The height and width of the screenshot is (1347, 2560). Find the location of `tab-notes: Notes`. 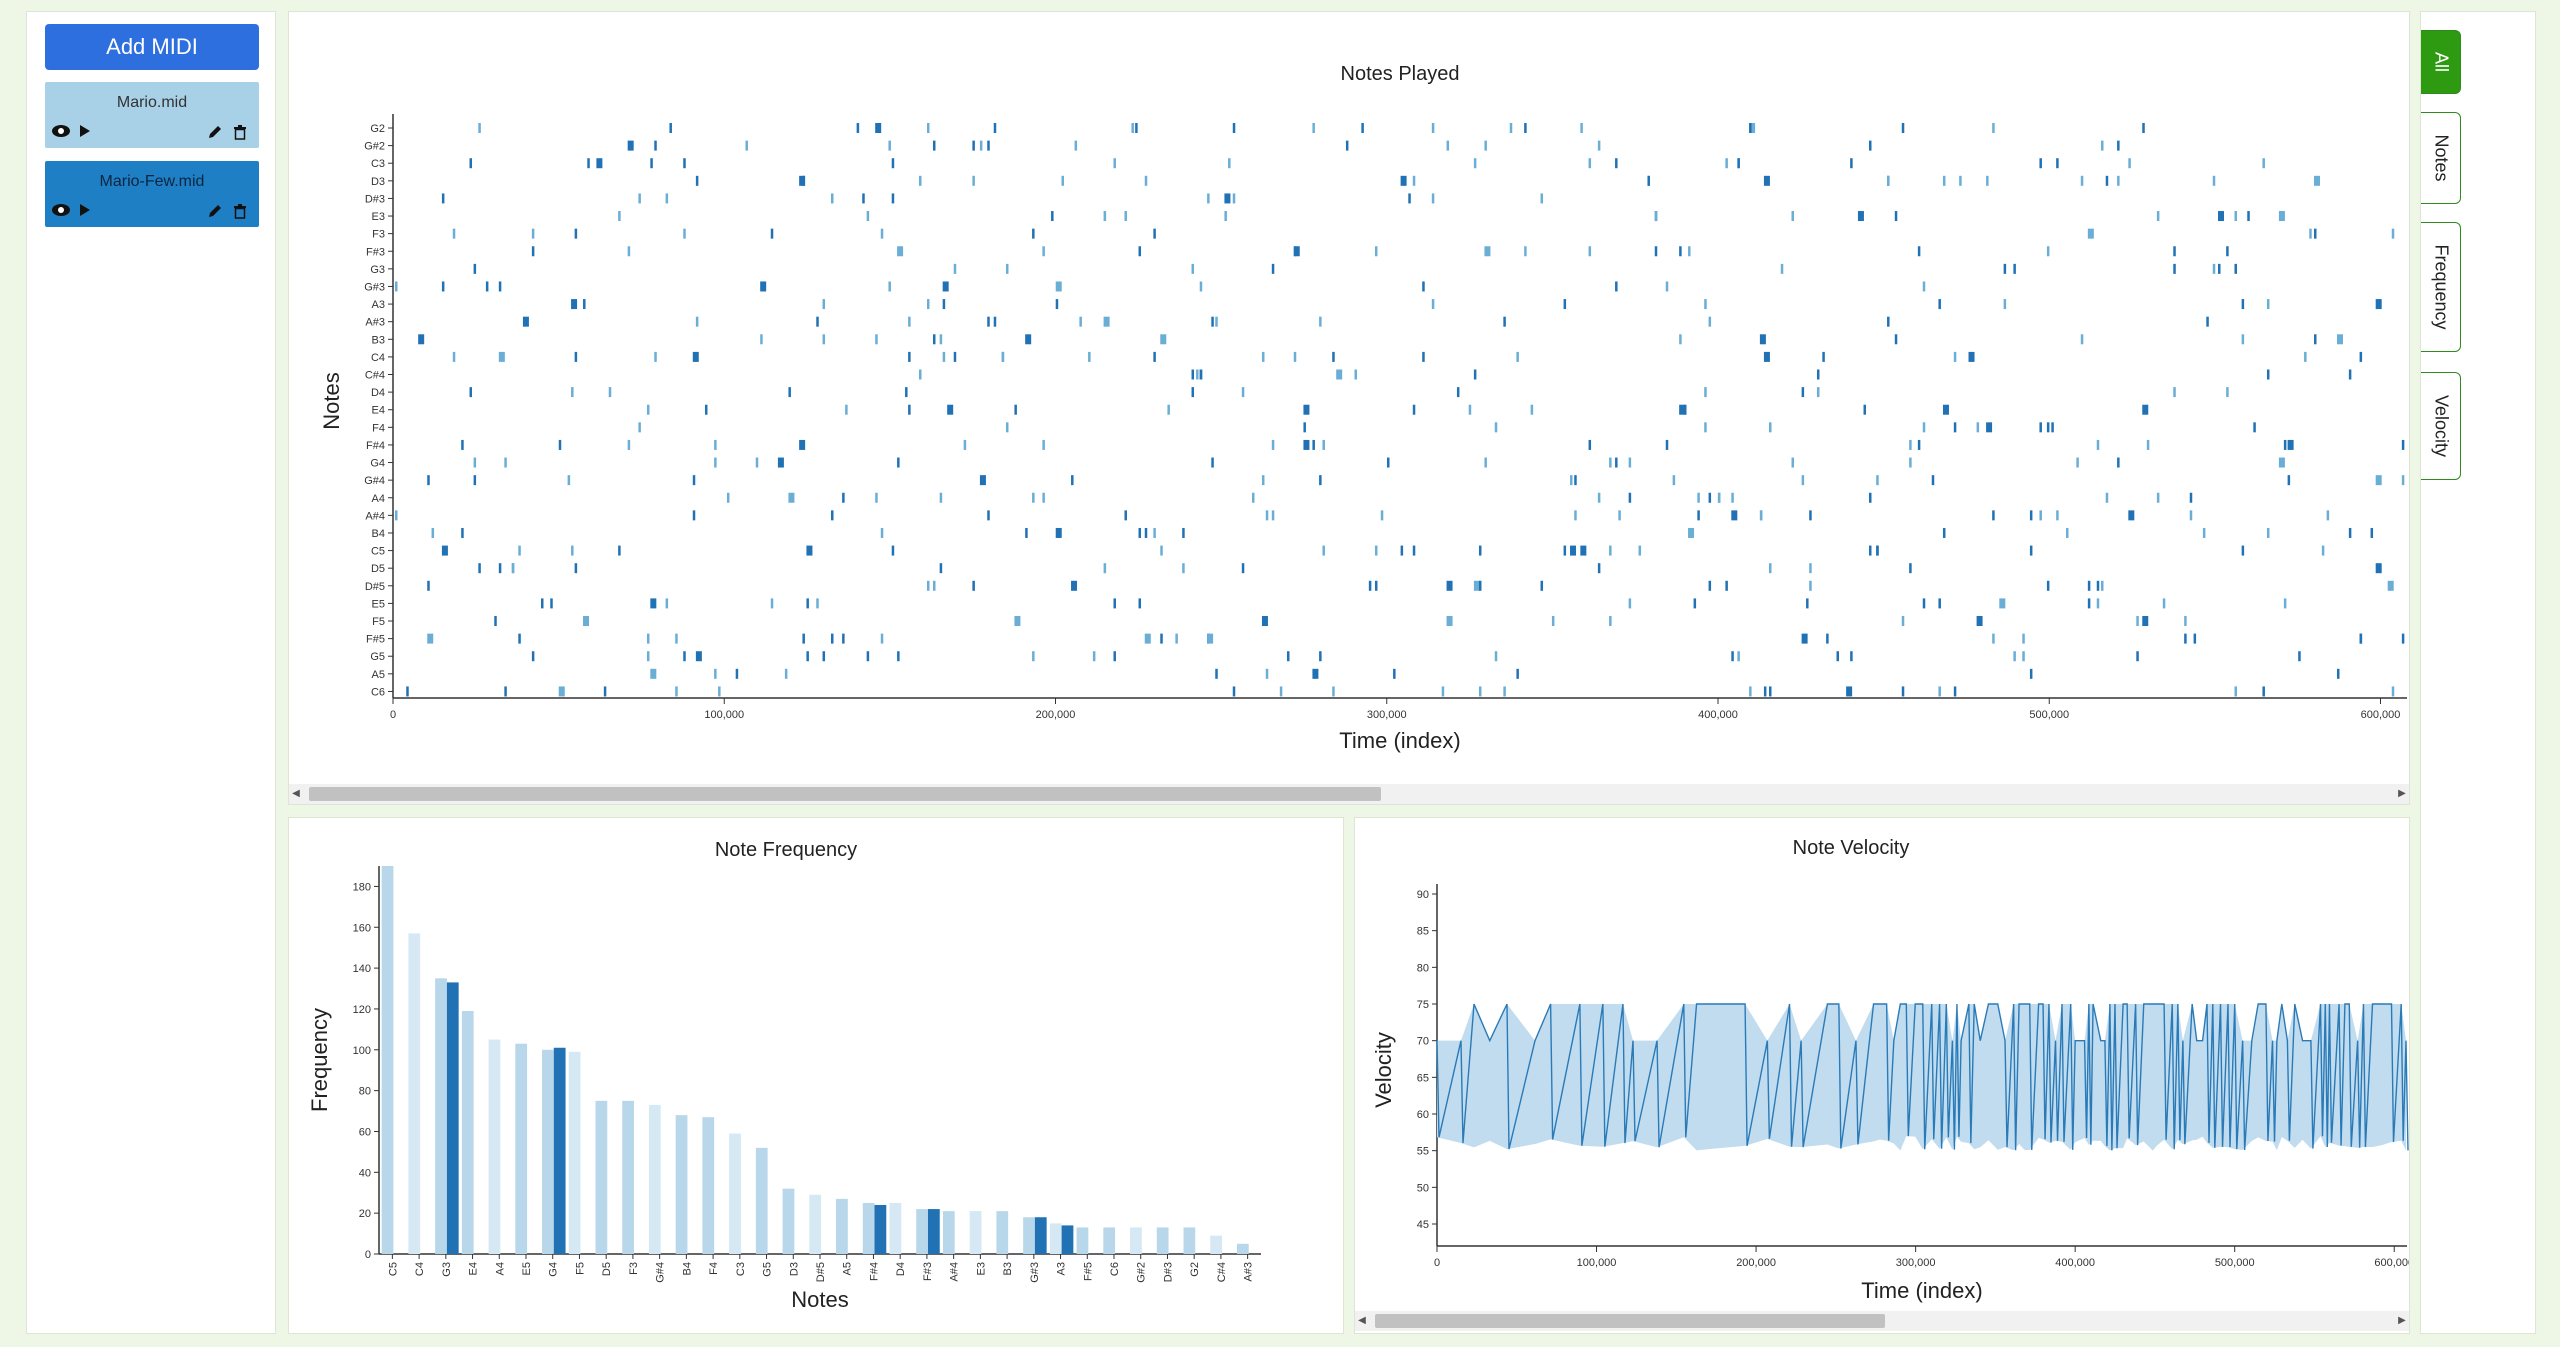

tab-notes: Notes is located at coordinates (2441, 158).